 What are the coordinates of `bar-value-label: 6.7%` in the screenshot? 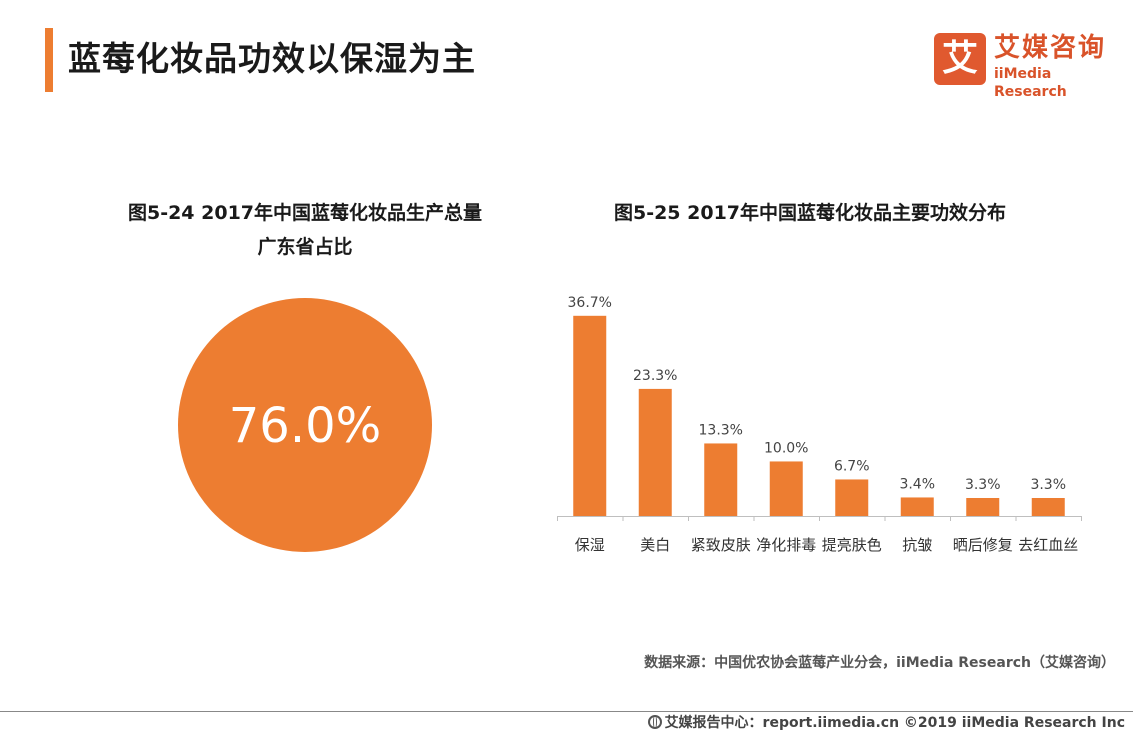 It's located at (852, 466).